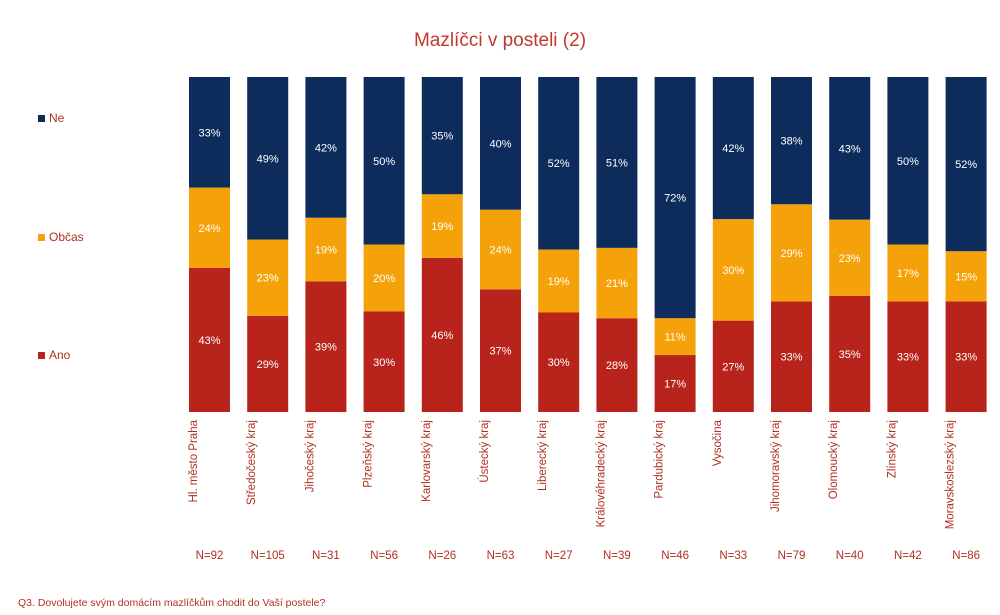  I want to click on bar-segment-ano-moravskoslezsky-kraj, so click(966, 356).